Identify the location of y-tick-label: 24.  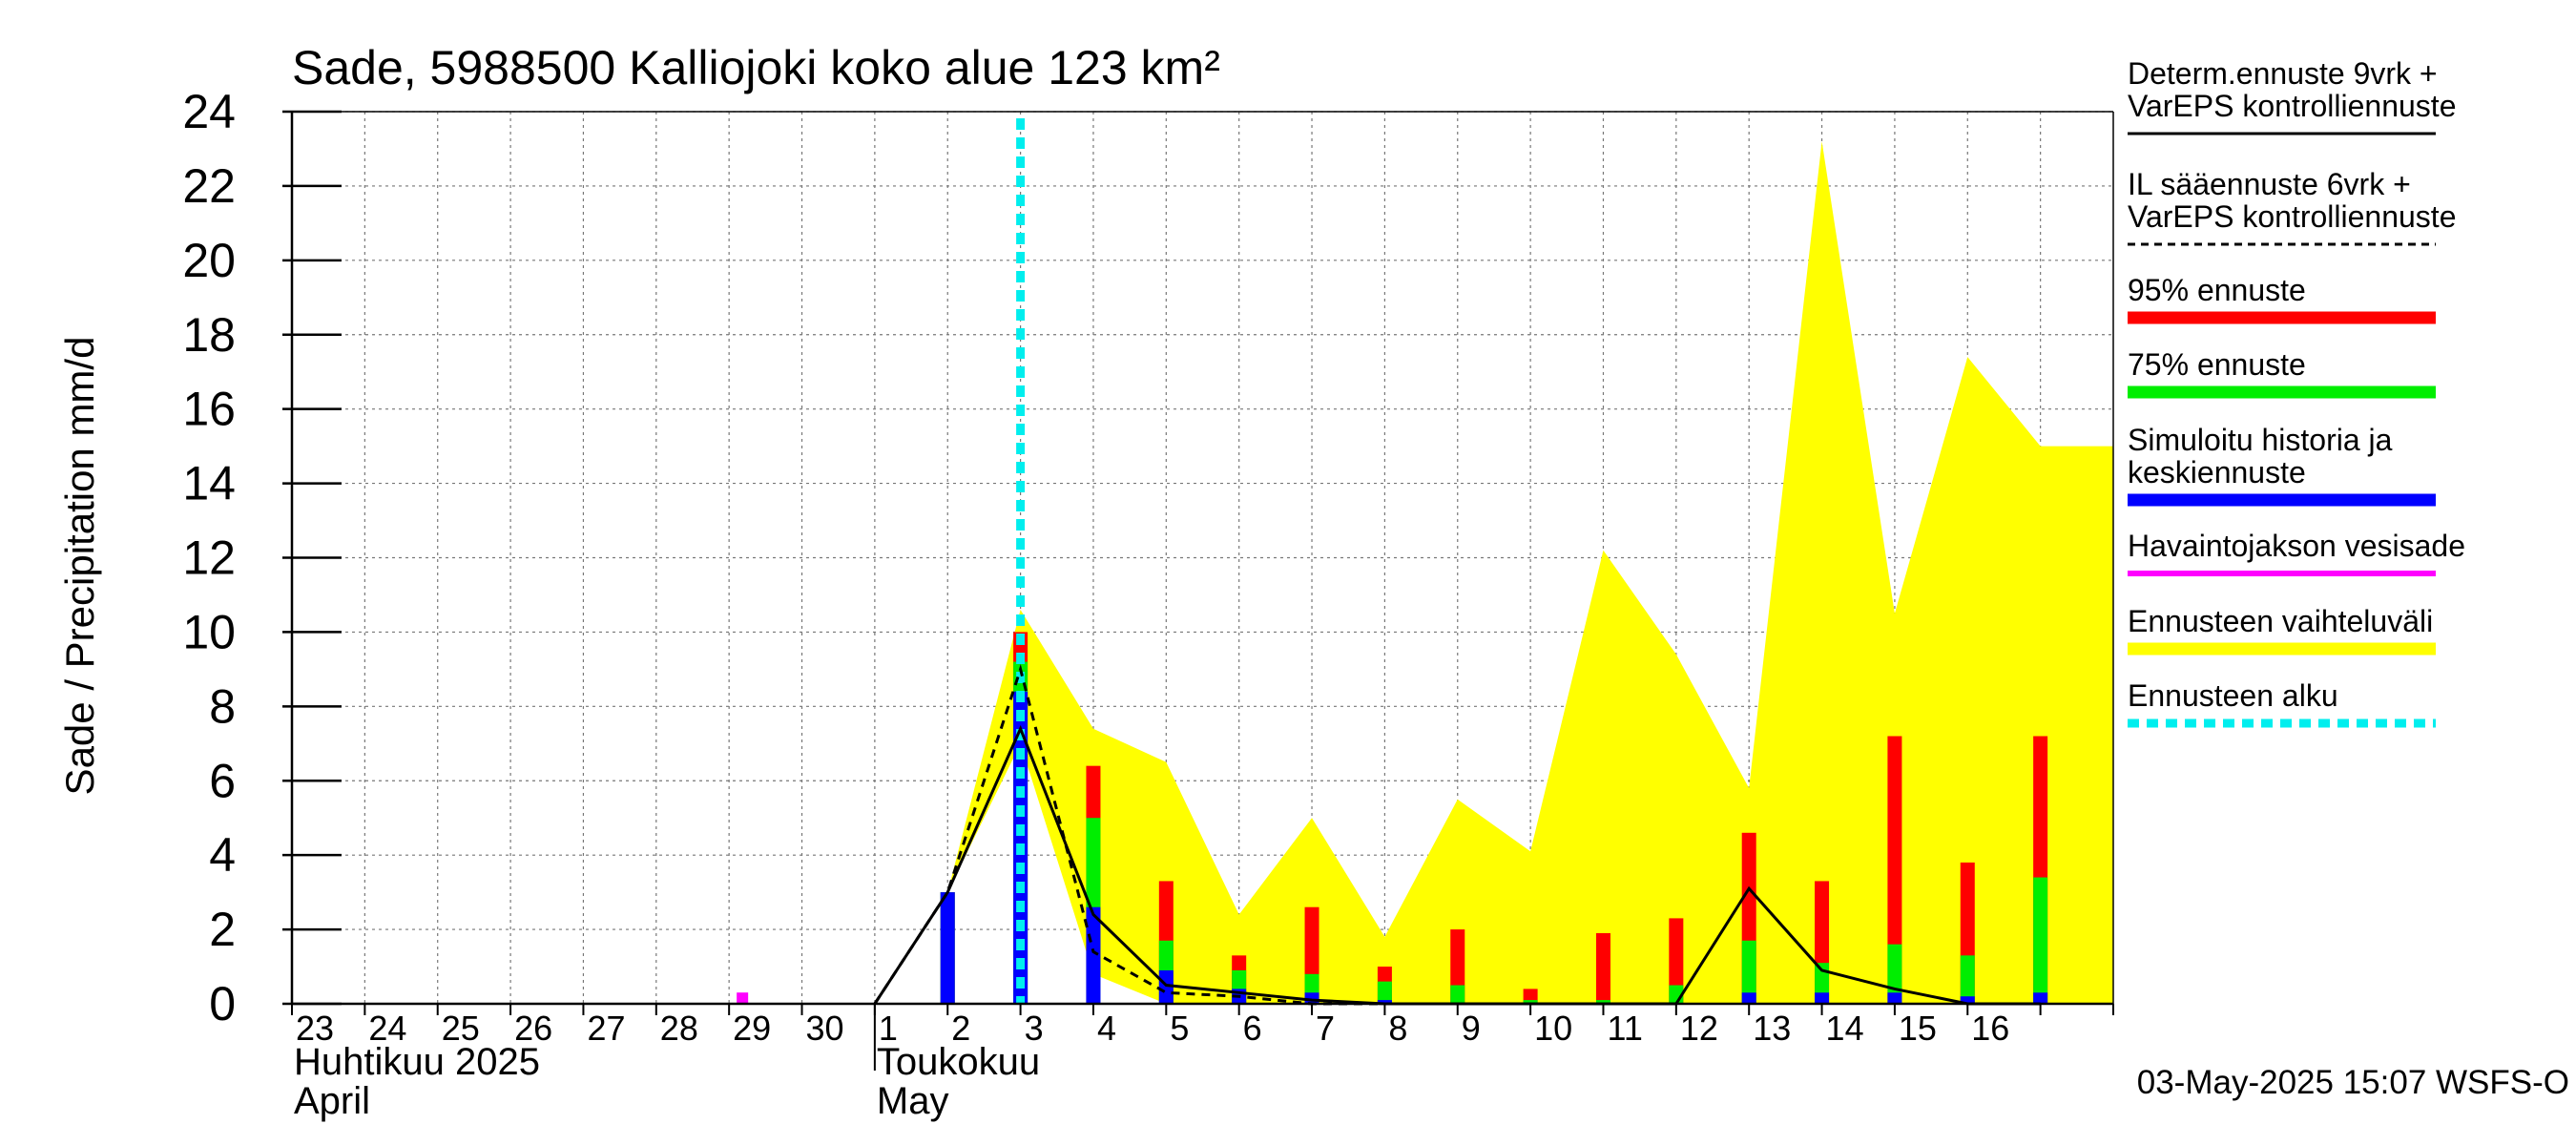
(209, 112).